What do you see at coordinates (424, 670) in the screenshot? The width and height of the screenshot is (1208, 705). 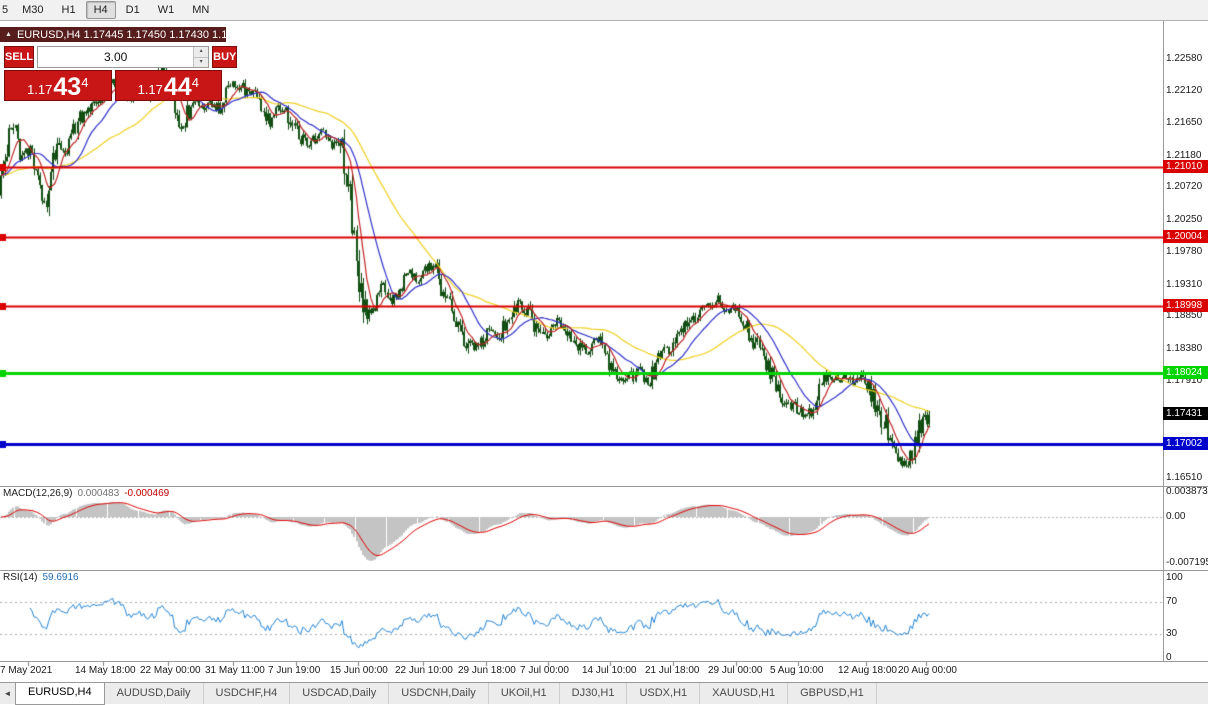 I see `time-axis-label: 22 Jun 10:00` at bounding box center [424, 670].